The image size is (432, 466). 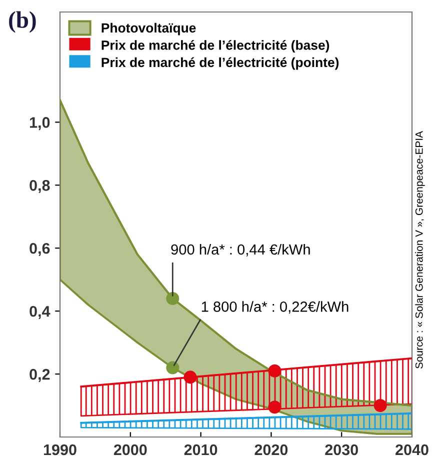 What do you see at coordinates (220, 63) in the screenshot?
I see `legend-label: Prix de marché de l’électricité (pointe)` at bounding box center [220, 63].